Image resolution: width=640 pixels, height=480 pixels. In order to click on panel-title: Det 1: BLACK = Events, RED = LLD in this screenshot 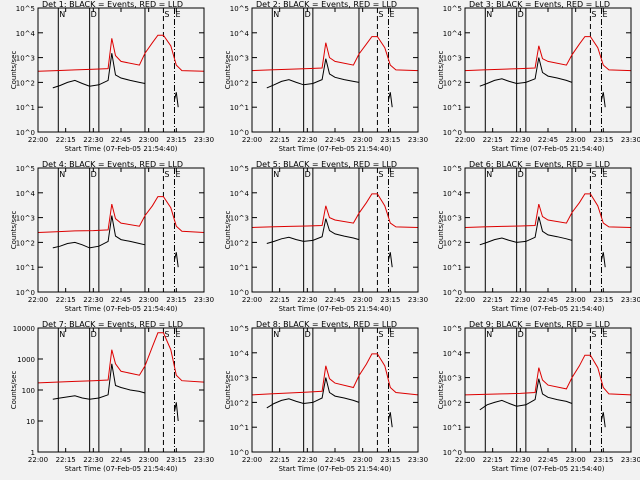, I will do `click(112, 4)`.